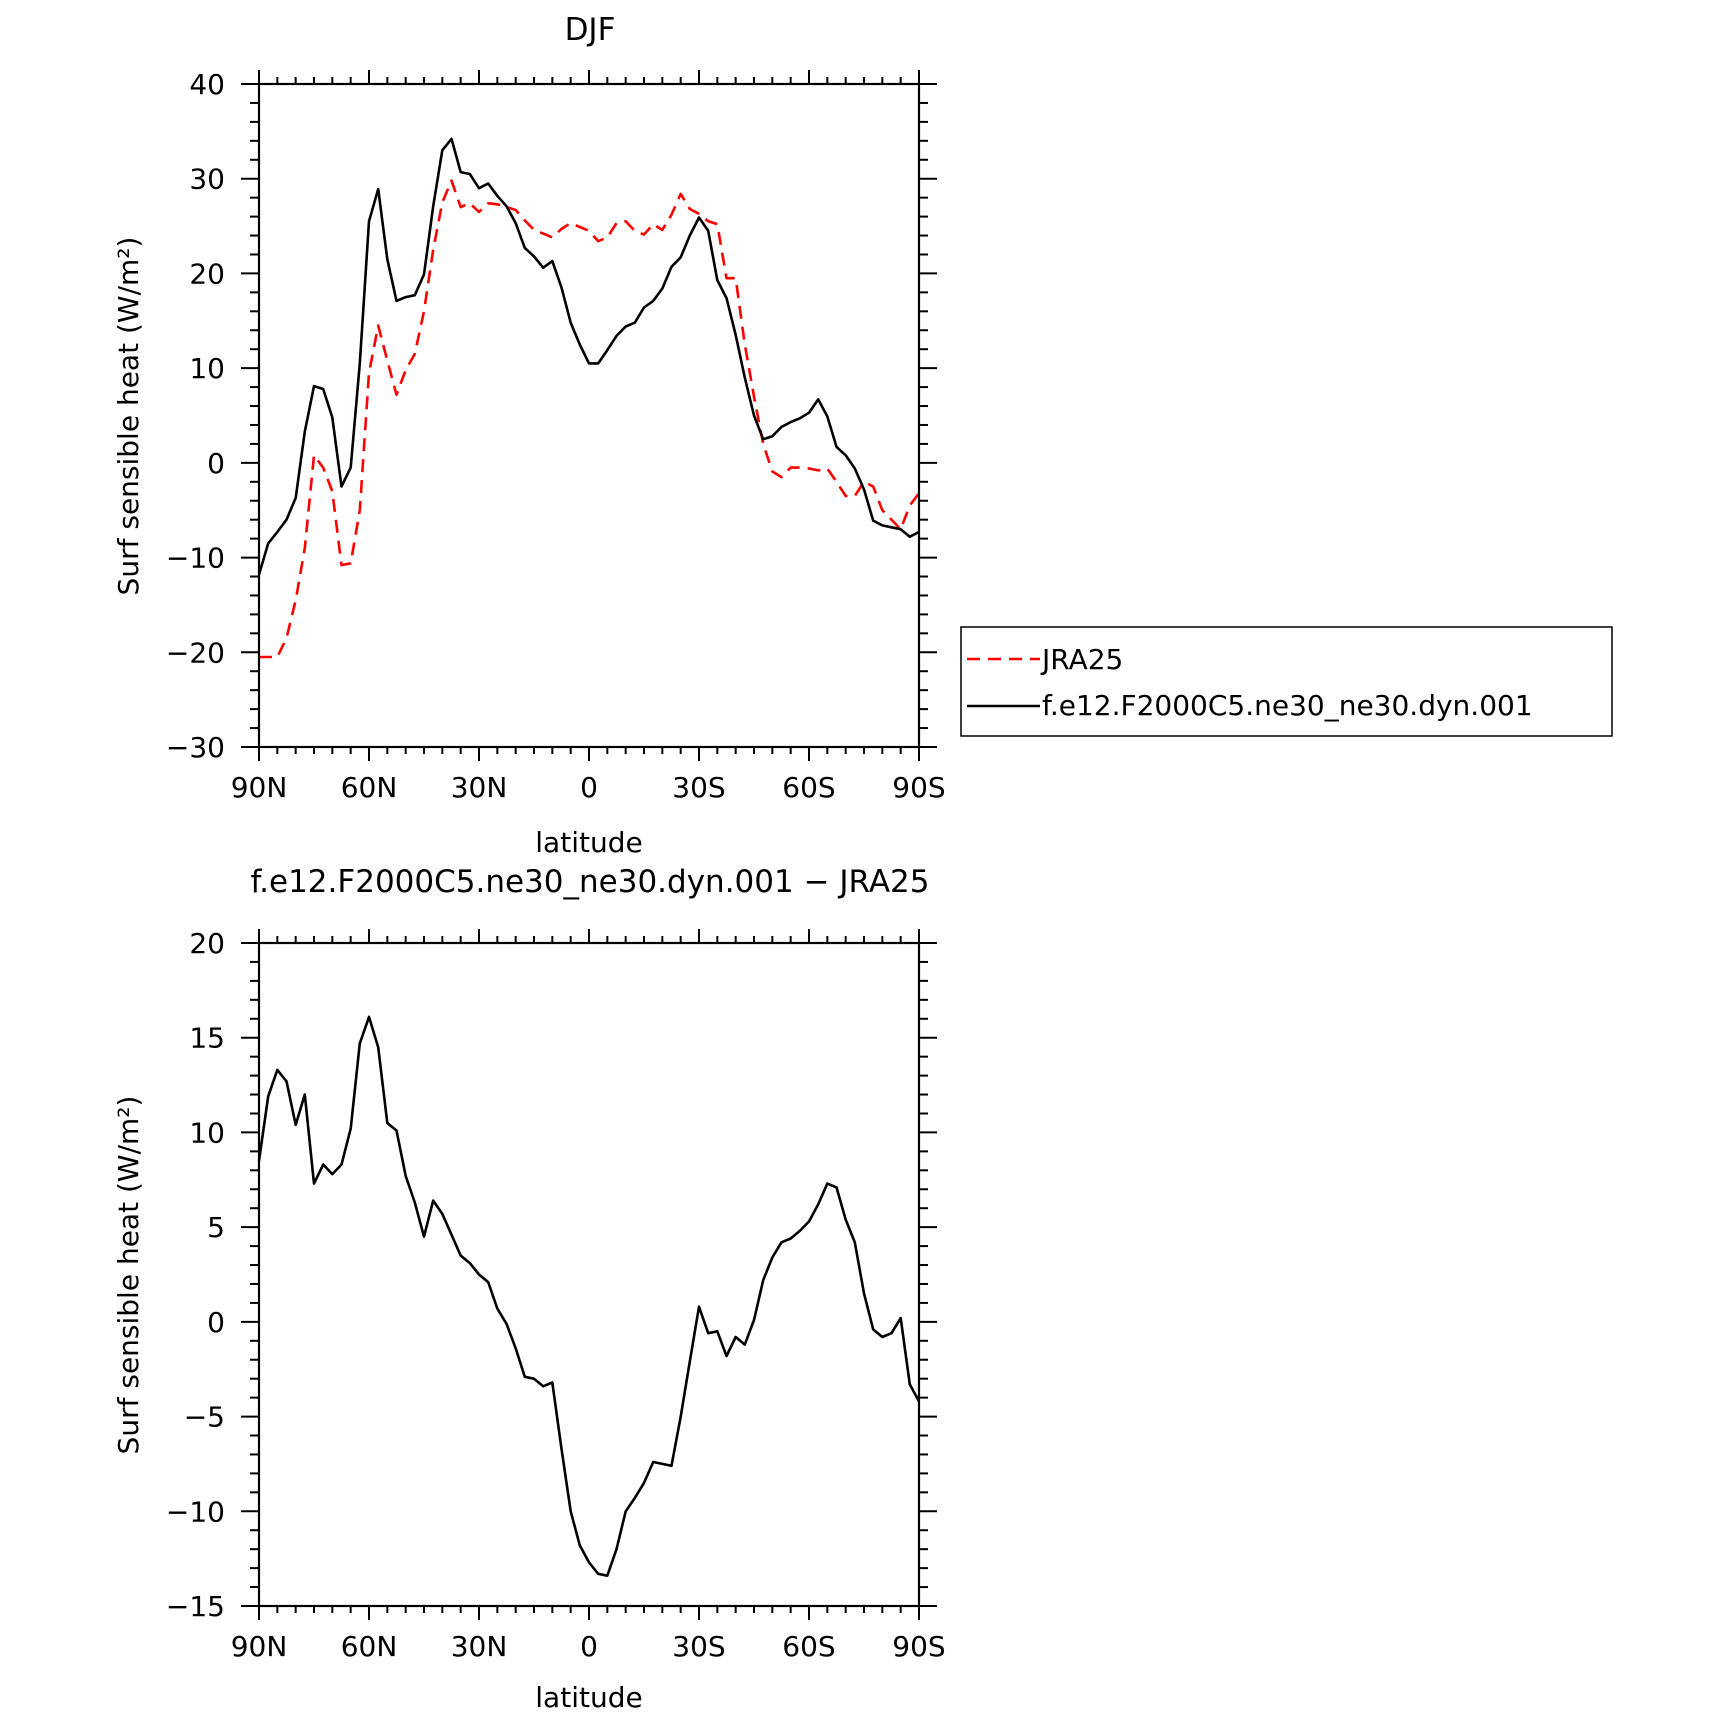  Describe the element at coordinates (207, 1038) in the screenshot. I see `bottom-y-tick-label: 15` at that location.